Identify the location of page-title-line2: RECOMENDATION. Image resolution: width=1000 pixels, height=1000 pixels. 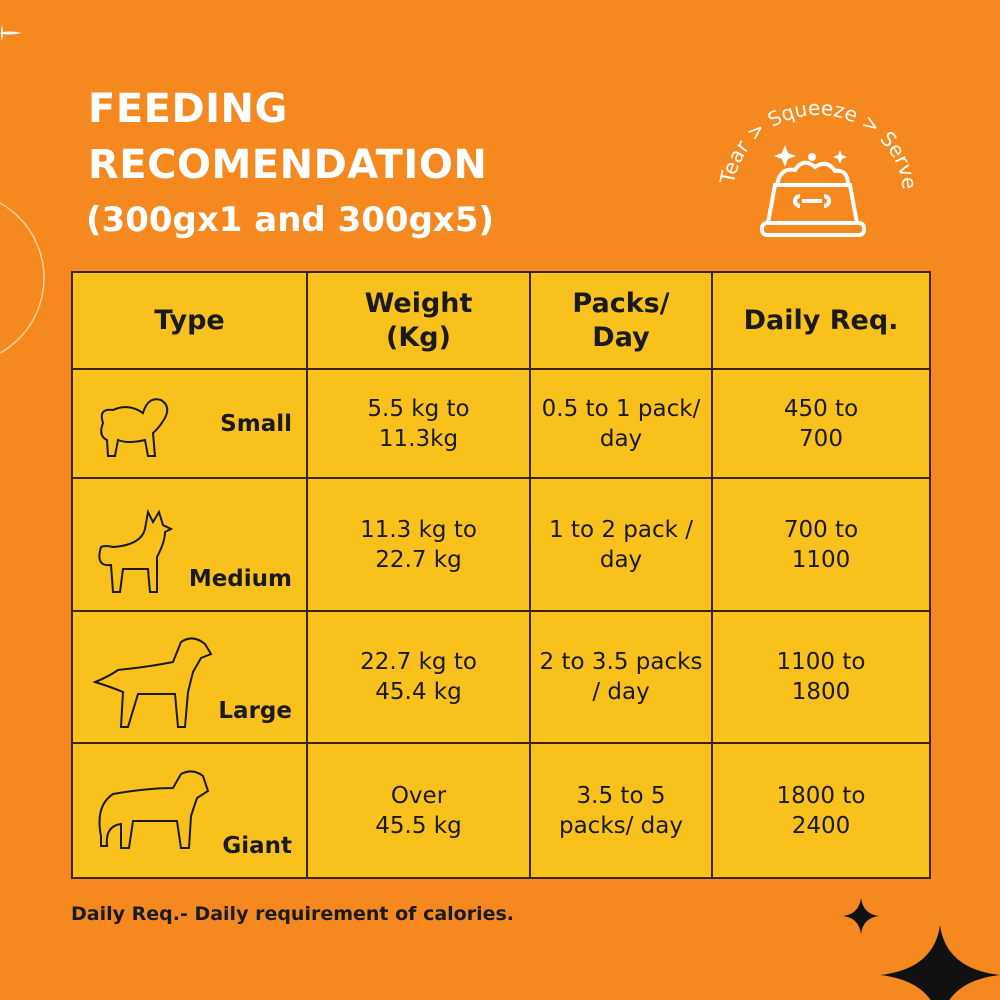
(288, 165).